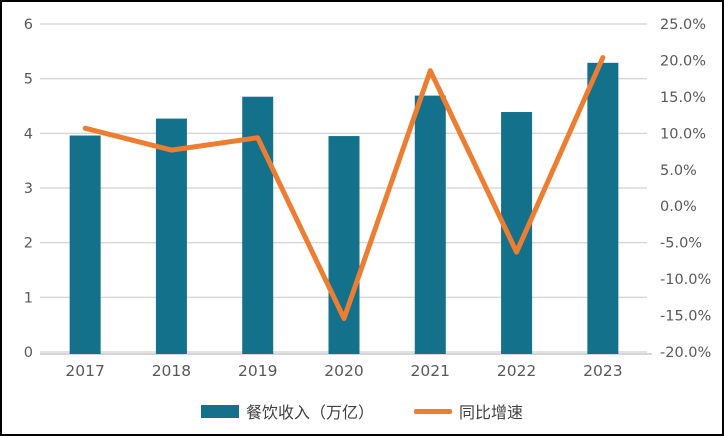 The height and width of the screenshot is (436, 724). I want to click on chart-legend: 餐饮收入（万亿） 同比增速, so click(362, 410).